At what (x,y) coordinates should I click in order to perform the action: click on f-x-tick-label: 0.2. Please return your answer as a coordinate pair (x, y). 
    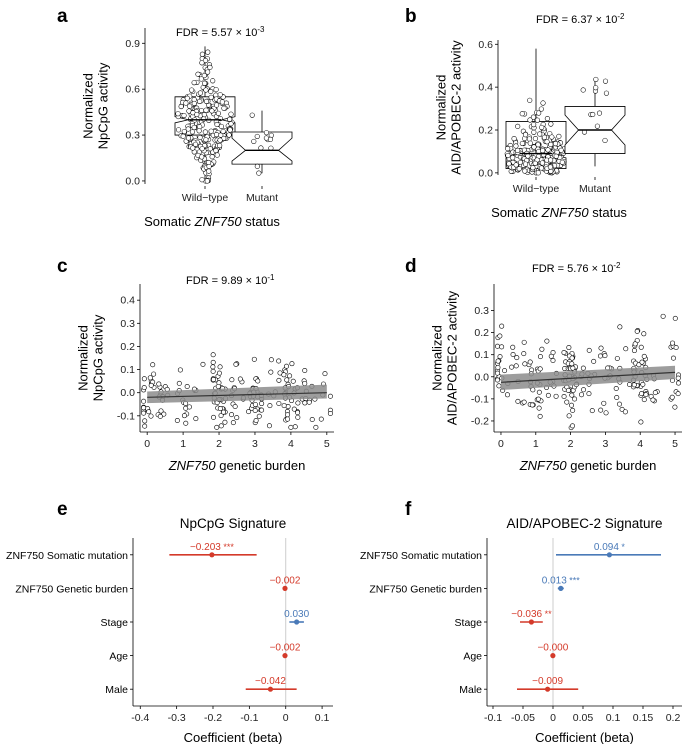
    Looking at the image, I should click on (673, 718).